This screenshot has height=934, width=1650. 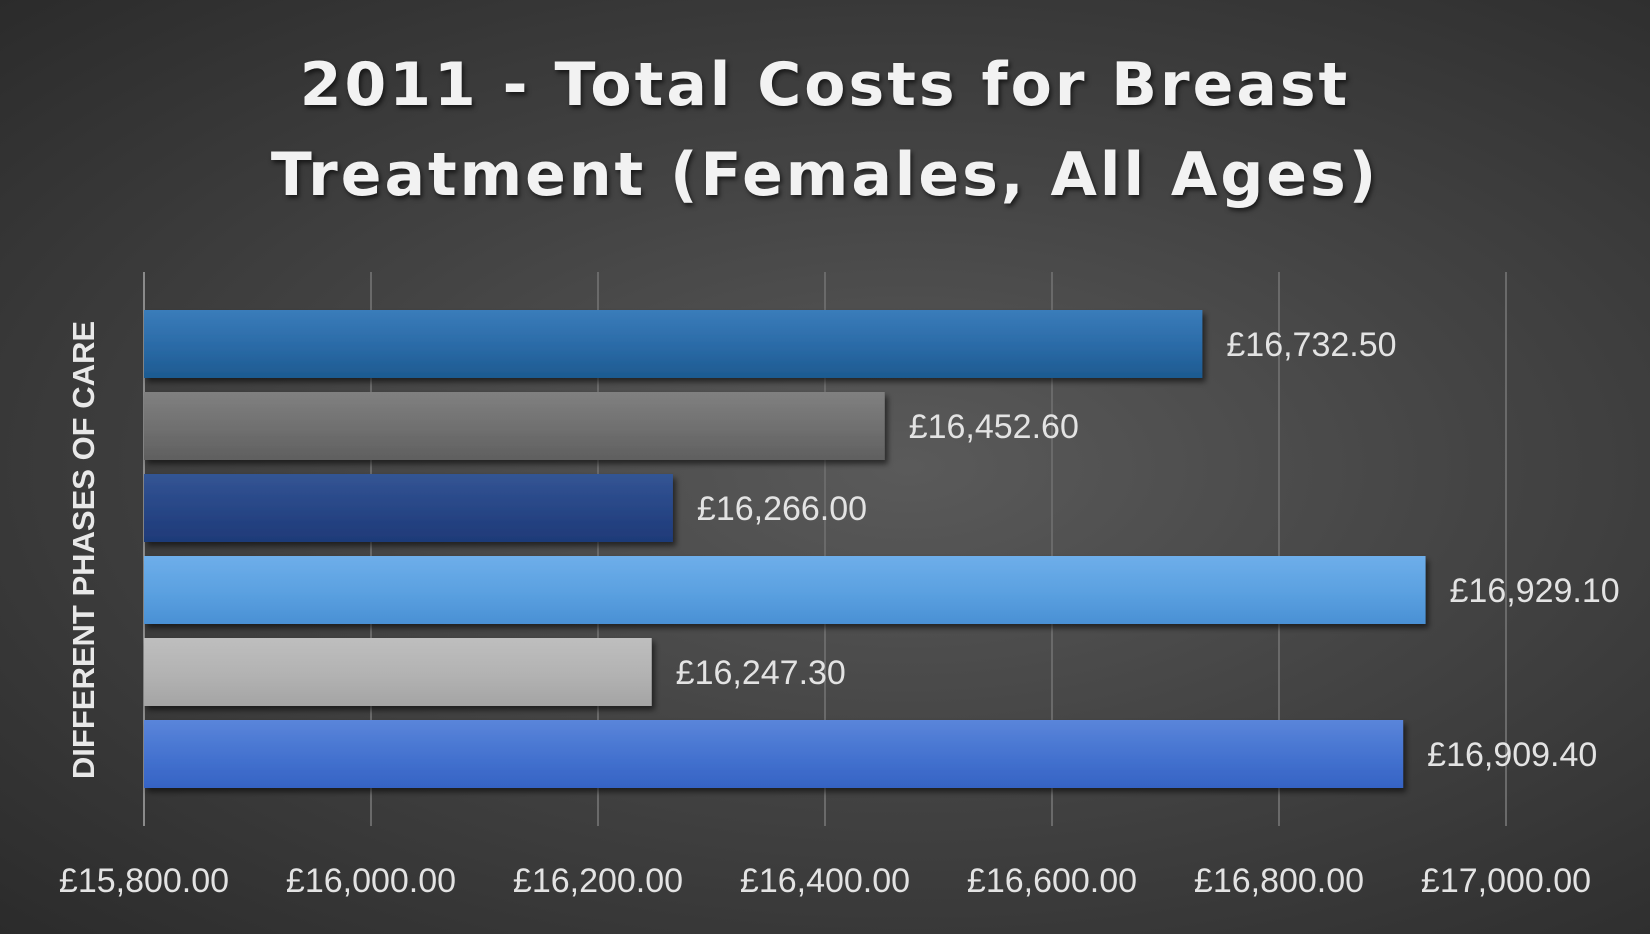 I want to click on x-tick-label: £15,800.00, so click(x=144, y=881).